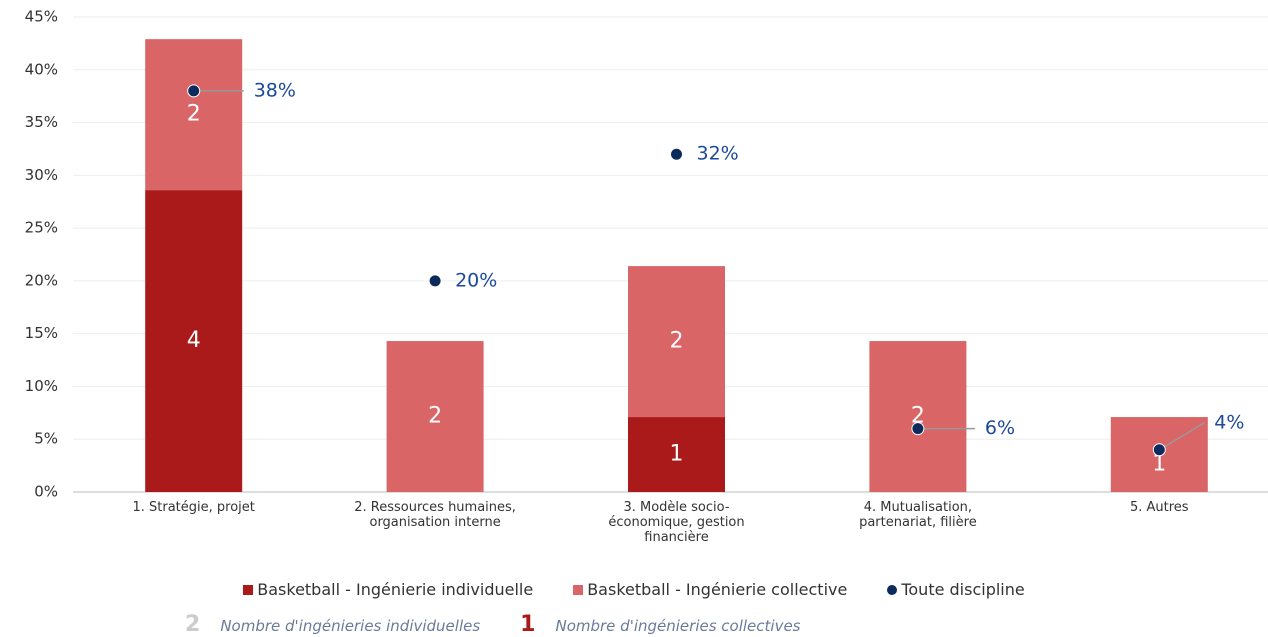 The height and width of the screenshot is (637, 1268). Describe the element at coordinates (41, 122) in the screenshot. I see `y-tick-label: 35%` at that location.